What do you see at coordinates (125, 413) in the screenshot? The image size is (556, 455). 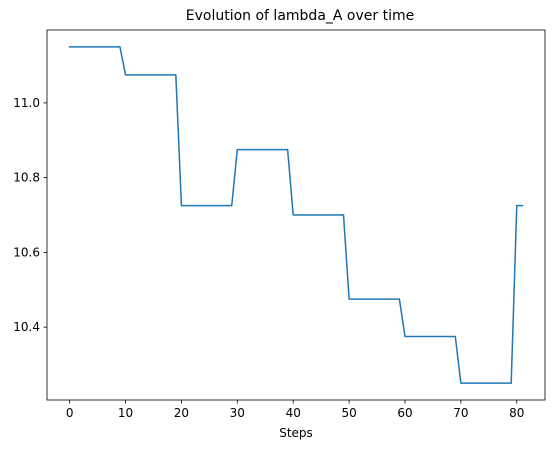 I see `x-tick-label: 10` at bounding box center [125, 413].